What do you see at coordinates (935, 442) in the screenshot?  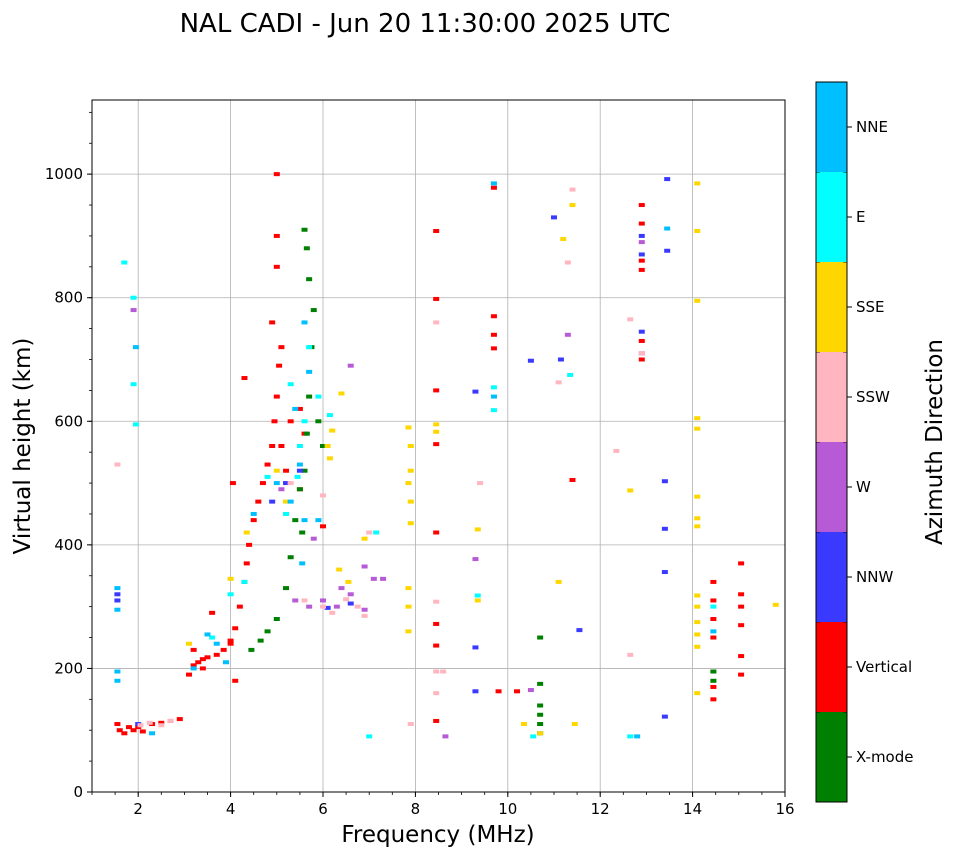 I see `colorbar-label: Azimuth Direction` at bounding box center [935, 442].